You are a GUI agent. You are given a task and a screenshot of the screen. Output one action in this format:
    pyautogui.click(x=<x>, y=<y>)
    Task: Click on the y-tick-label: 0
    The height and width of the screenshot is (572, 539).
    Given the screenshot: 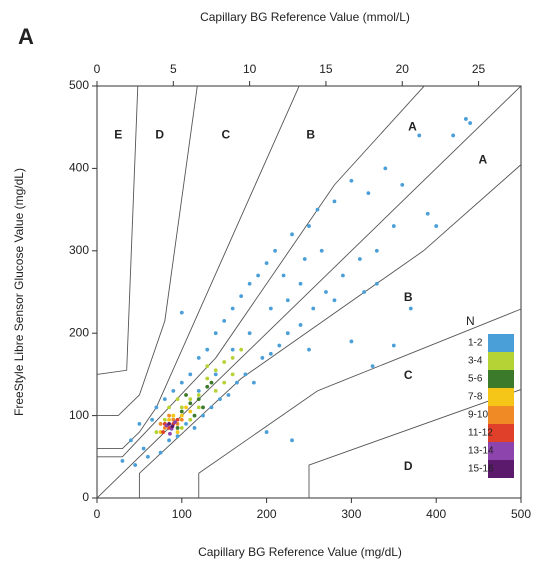 What is the action you would take?
    pyautogui.click(x=85, y=497)
    